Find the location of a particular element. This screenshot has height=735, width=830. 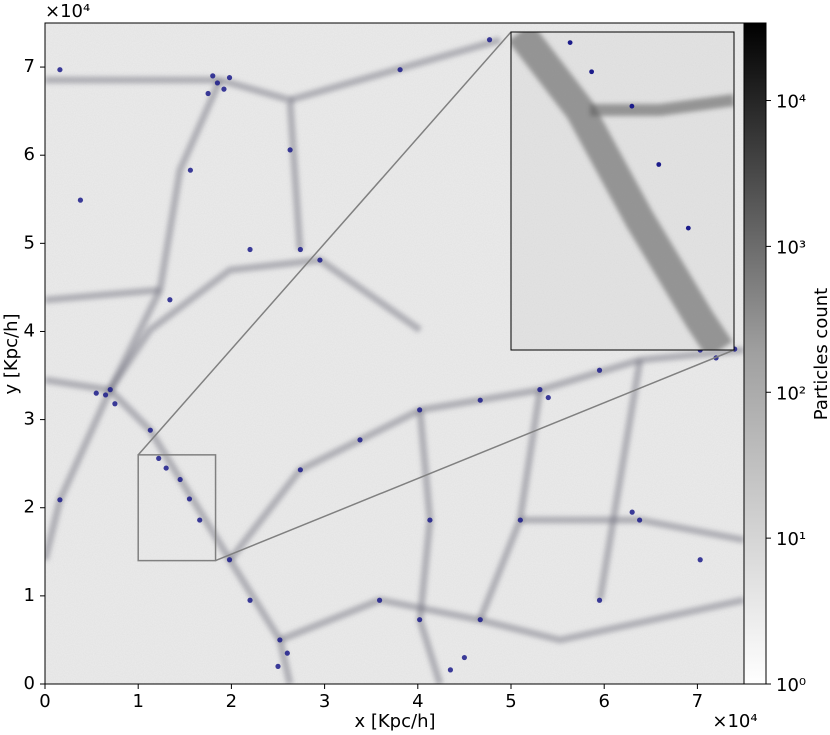

y-tick-label: 6 is located at coordinates (29, 154).